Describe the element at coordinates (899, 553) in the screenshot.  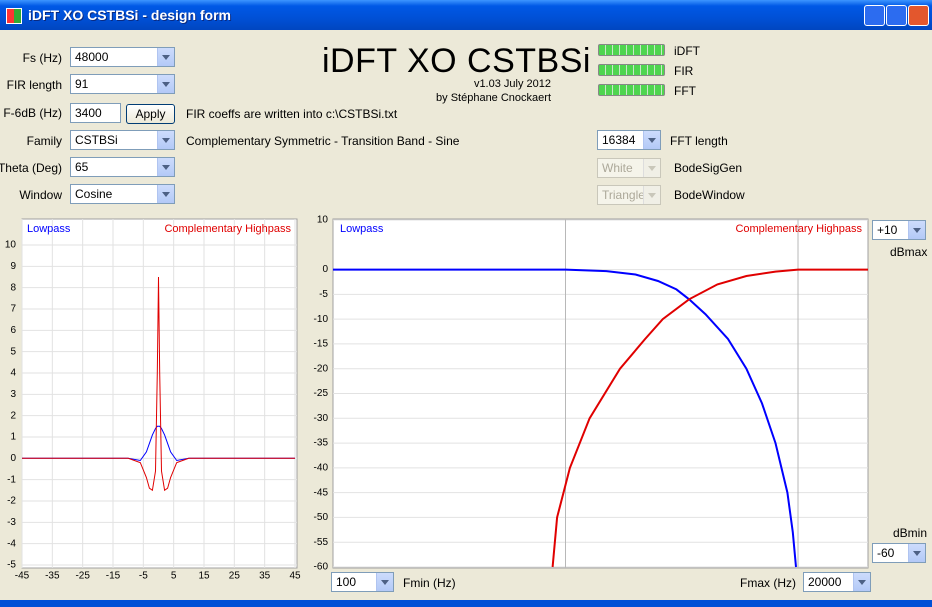
I see `dbmin-combo: -60` at that location.